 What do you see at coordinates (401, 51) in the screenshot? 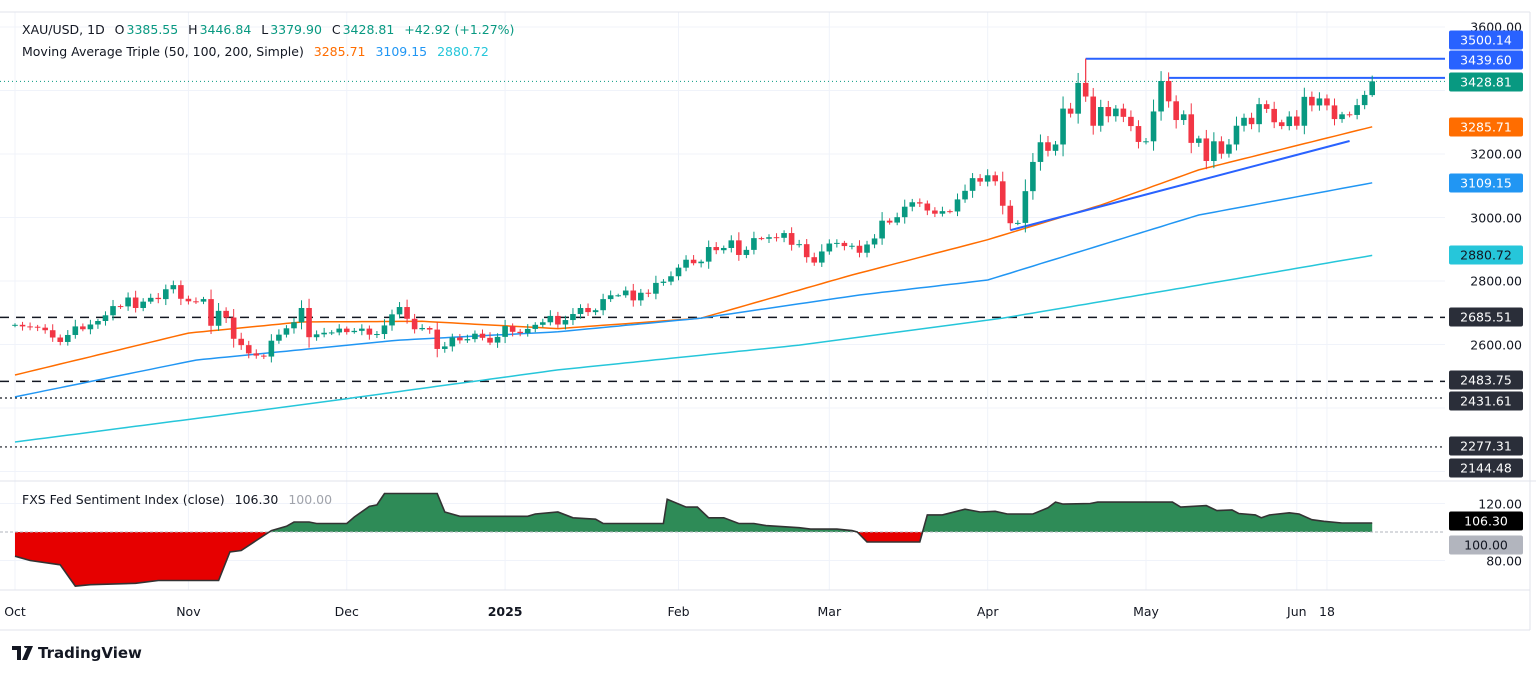
I see `ma100-value: 3109.15` at bounding box center [401, 51].